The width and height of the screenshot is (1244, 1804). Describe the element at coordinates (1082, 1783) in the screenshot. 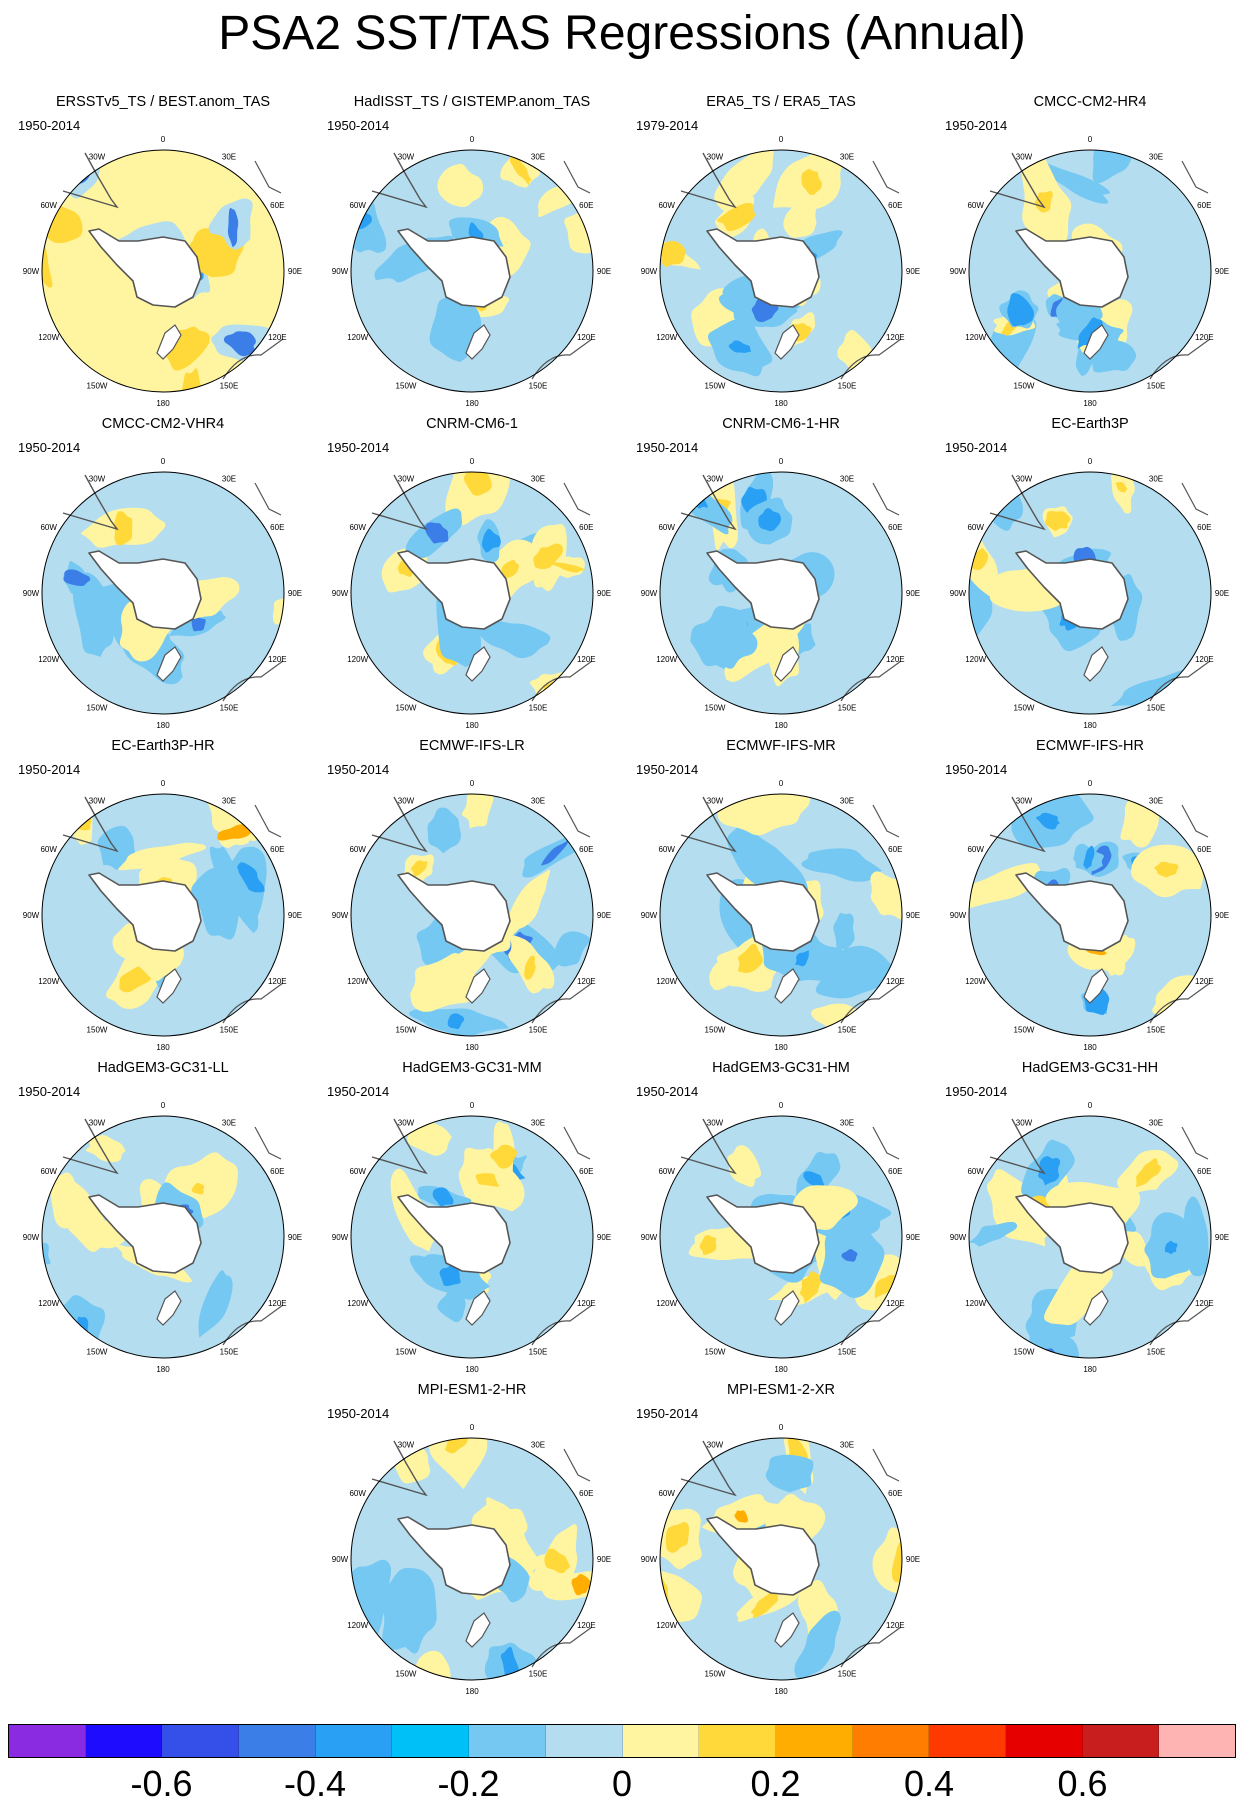

I see `colorbar-tick-label: 0.6` at that location.